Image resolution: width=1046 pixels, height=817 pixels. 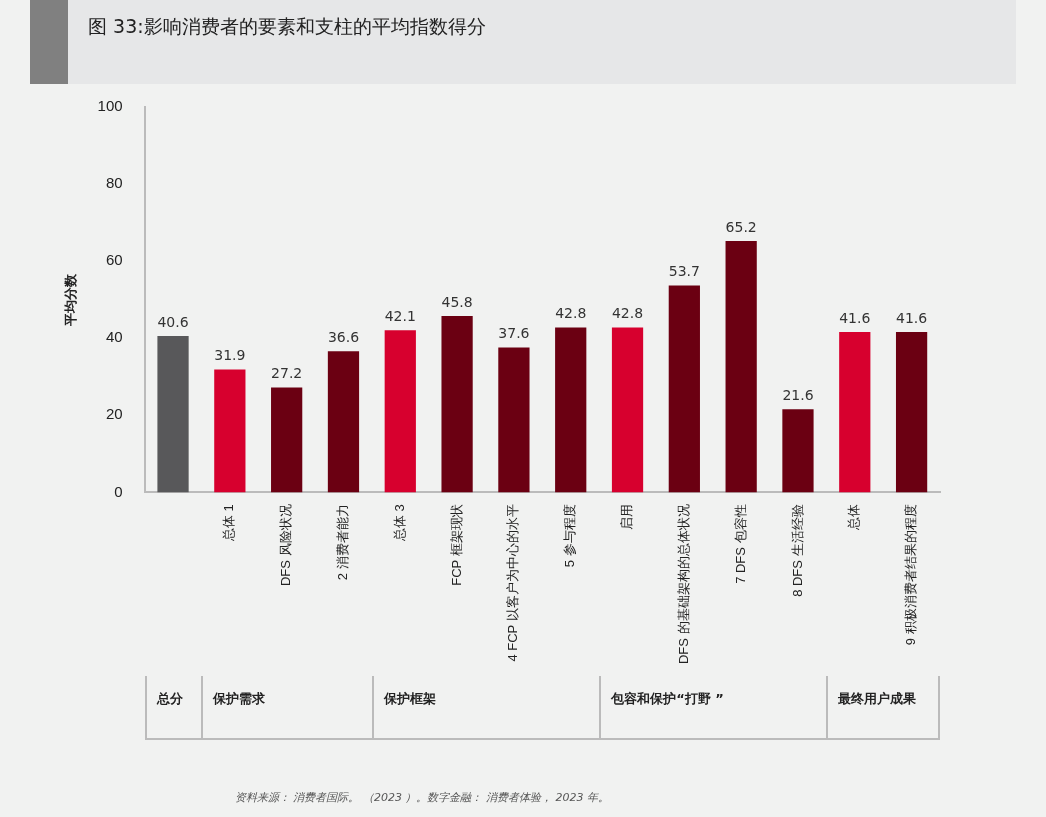 What do you see at coordinates (400, 315) in the screenshot?
I see `data-label: 42.1` at bounding box center [400, 315].